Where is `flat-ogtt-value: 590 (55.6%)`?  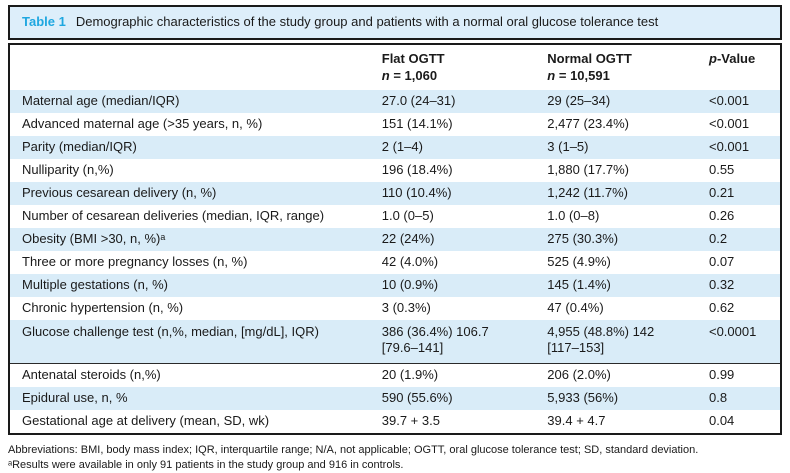 flat-ogtt-value: 590 (55.6%) is located at coordinates (458, 398).